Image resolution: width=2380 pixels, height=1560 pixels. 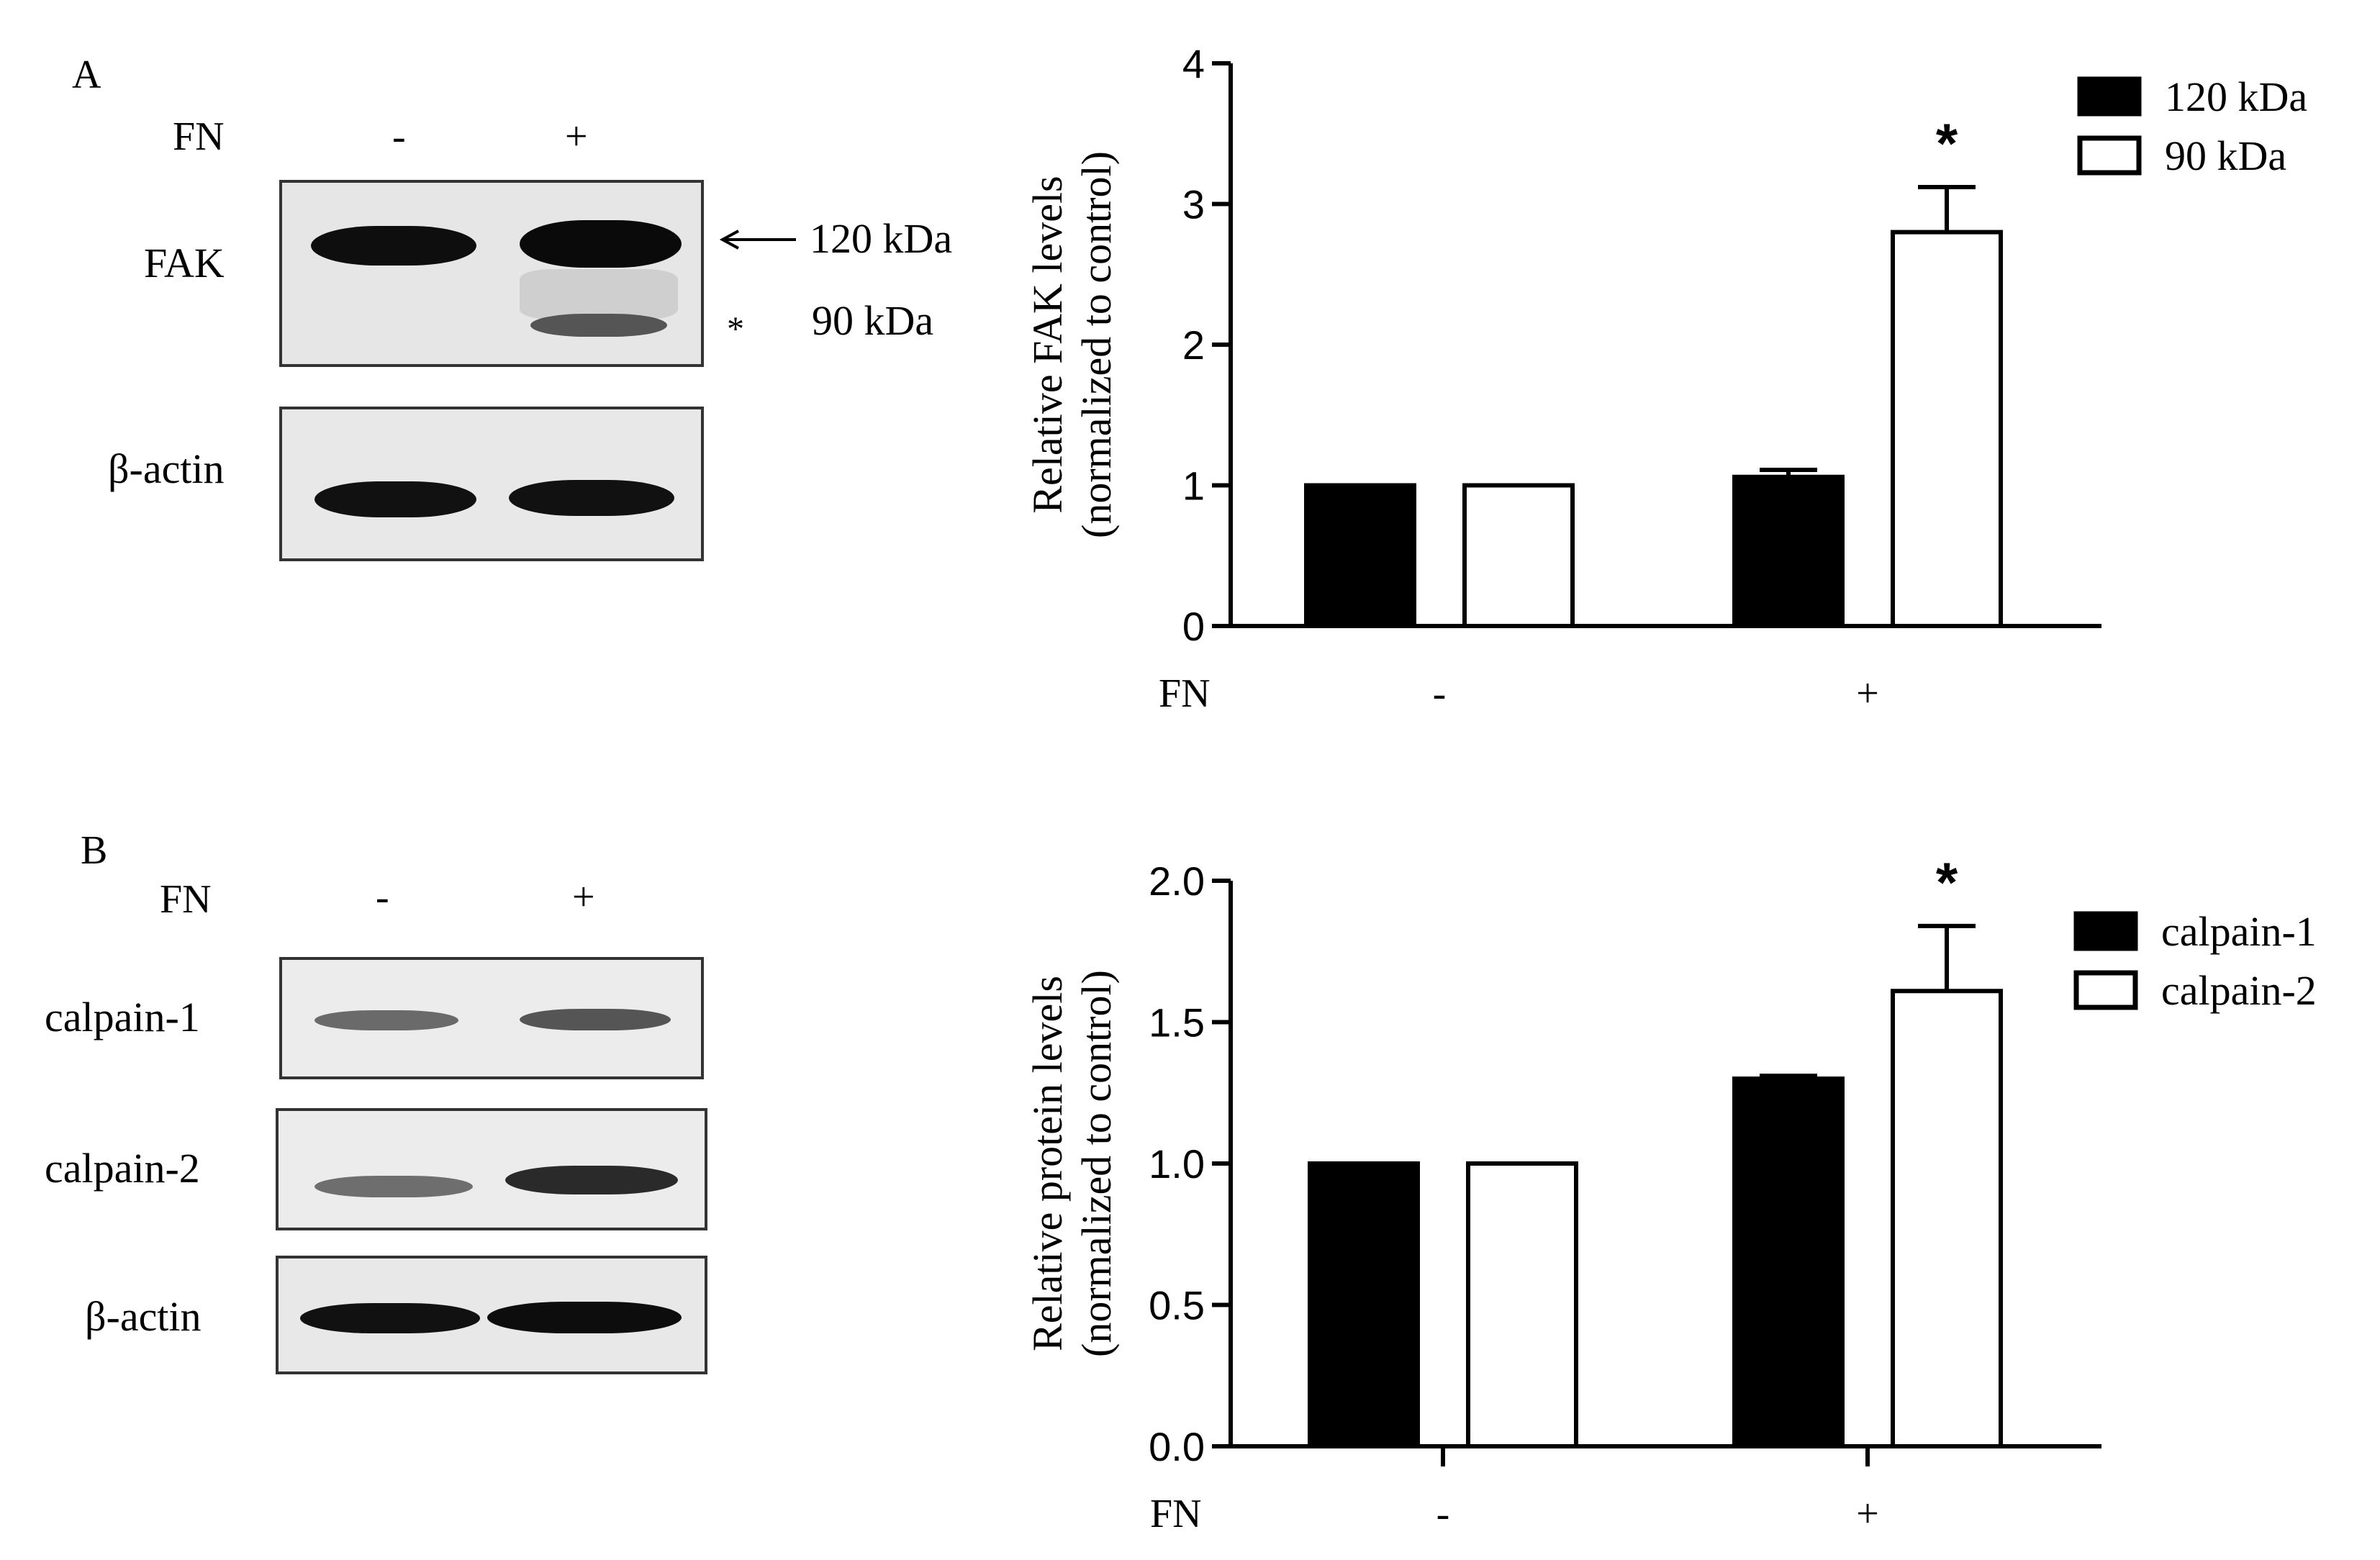 I want to click on fak-blot, so click(x=492, y=273).